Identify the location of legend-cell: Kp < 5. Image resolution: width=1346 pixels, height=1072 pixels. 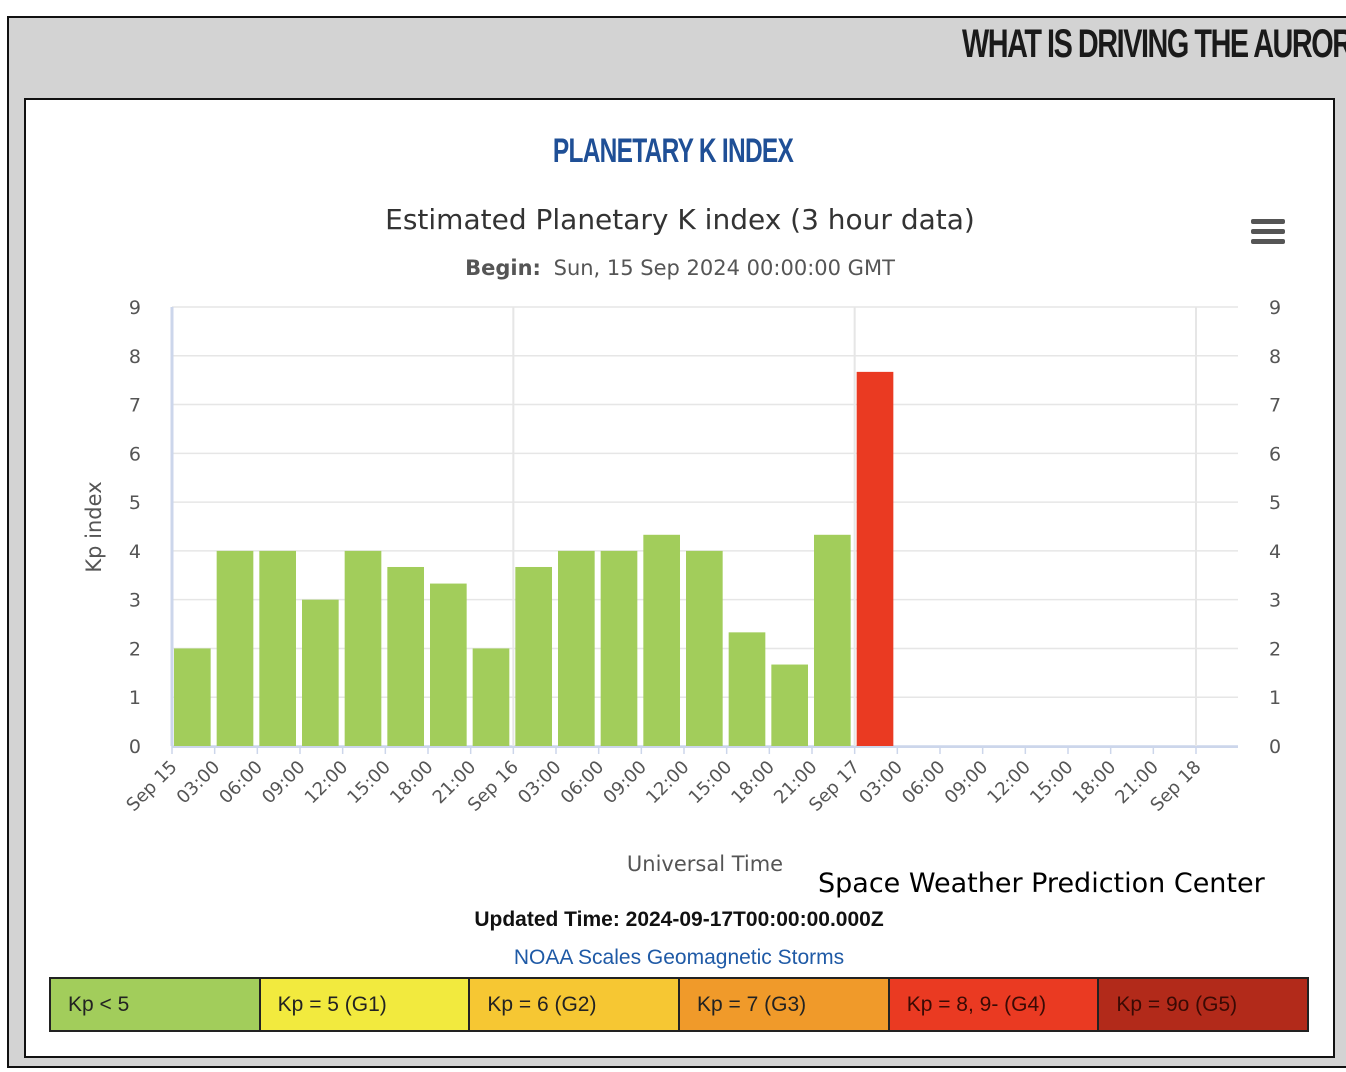
(156, 1004).